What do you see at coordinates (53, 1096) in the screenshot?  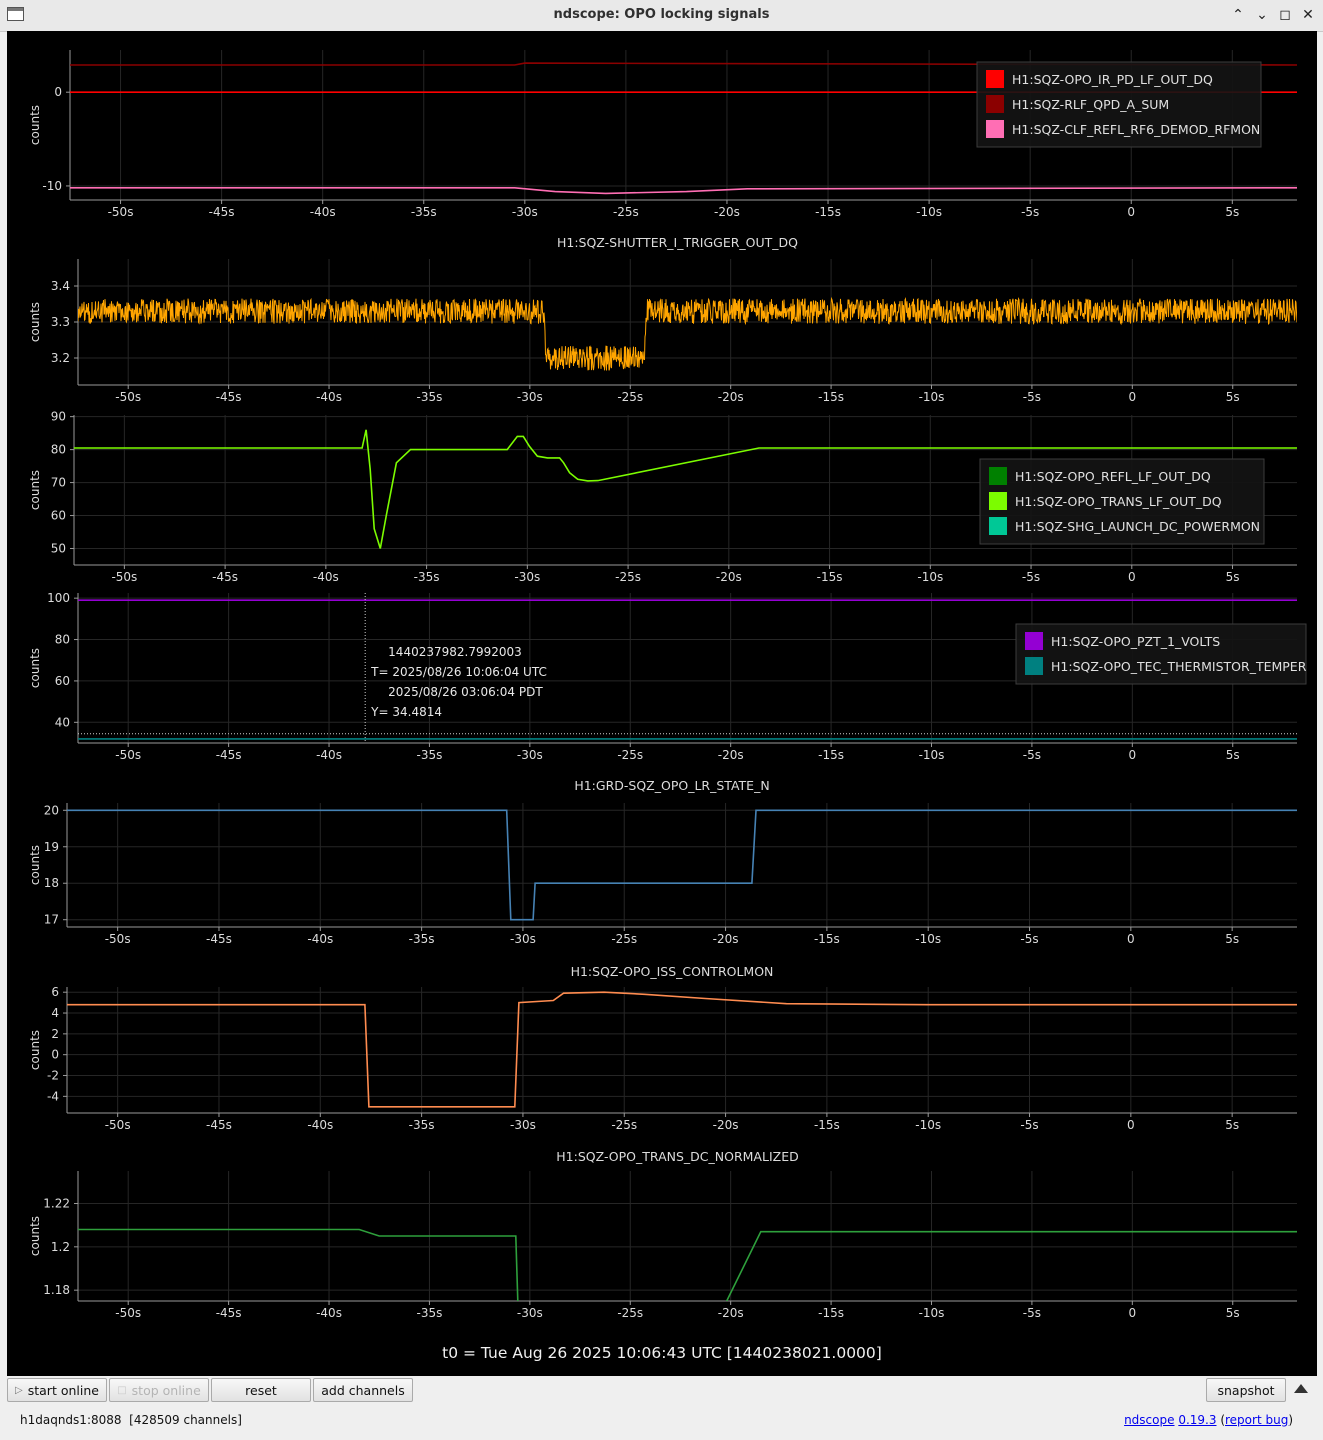 I see `y-tick-label: -4` at bounding box center [53, 1096].